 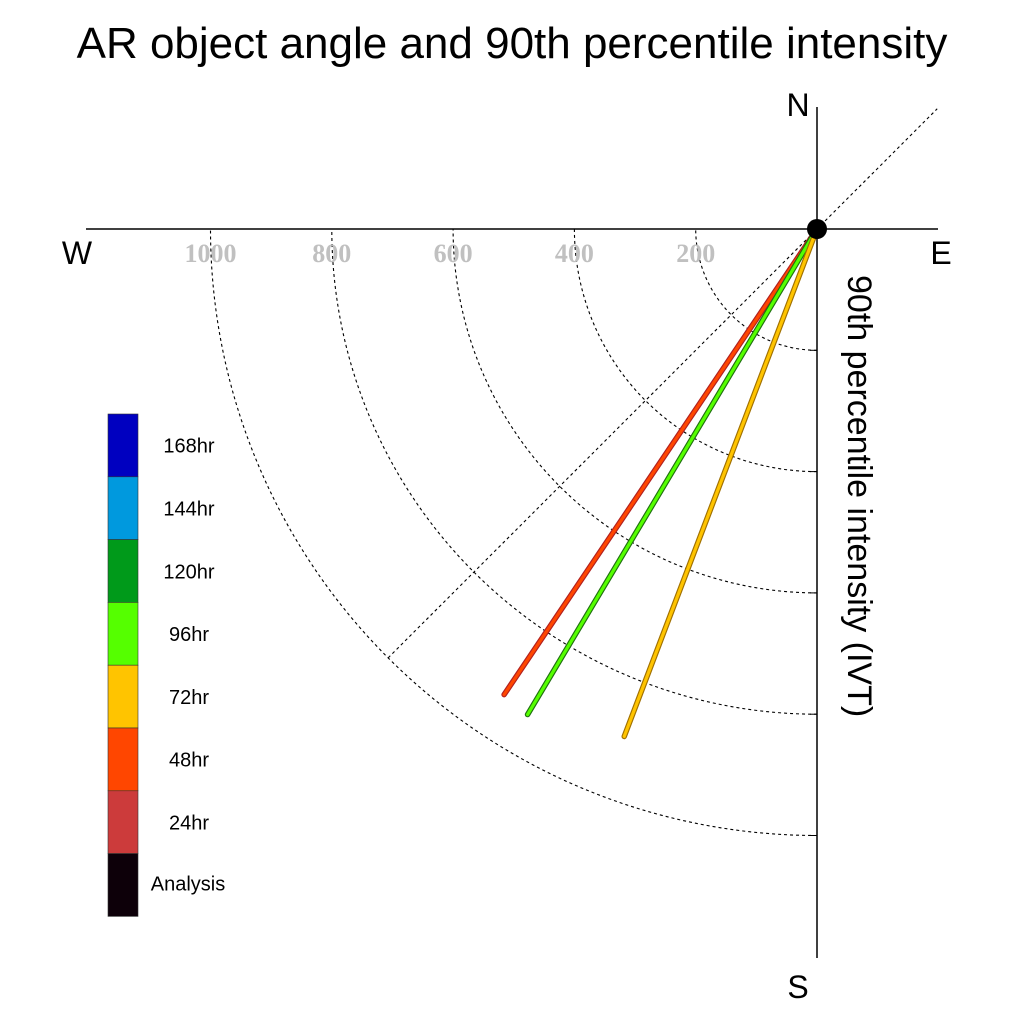 I want to click on series-line-72hr, so click(x=720, y=483).